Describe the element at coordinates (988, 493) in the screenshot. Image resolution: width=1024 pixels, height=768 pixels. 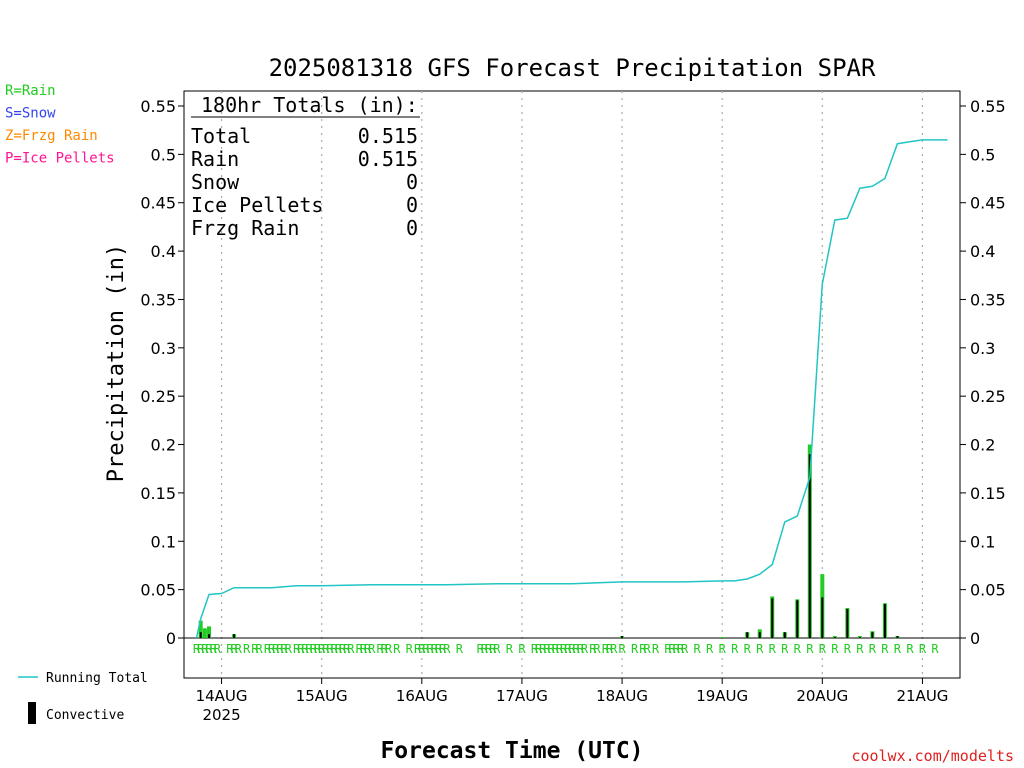
I see `y-tick-label-right: 0.15` at that location.